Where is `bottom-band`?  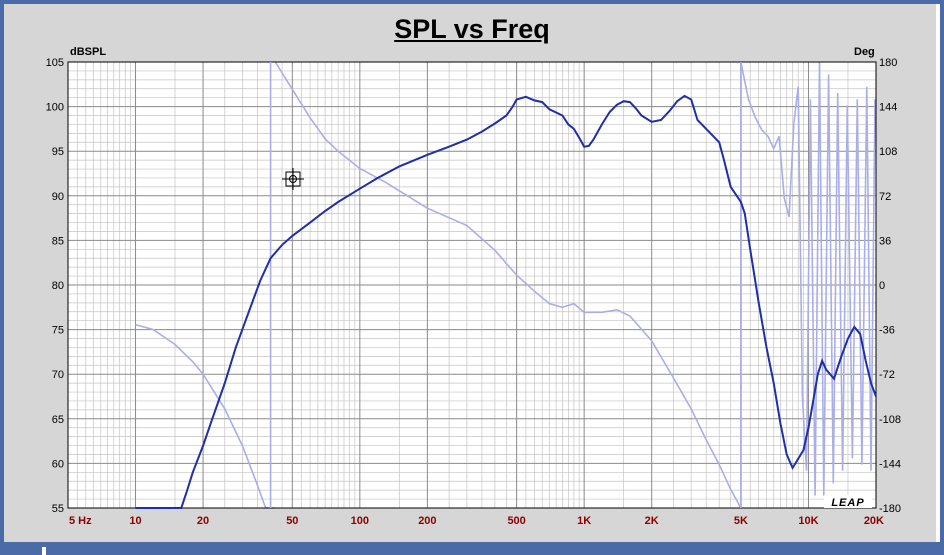 bottom-band is located at coordinates (472, 548).